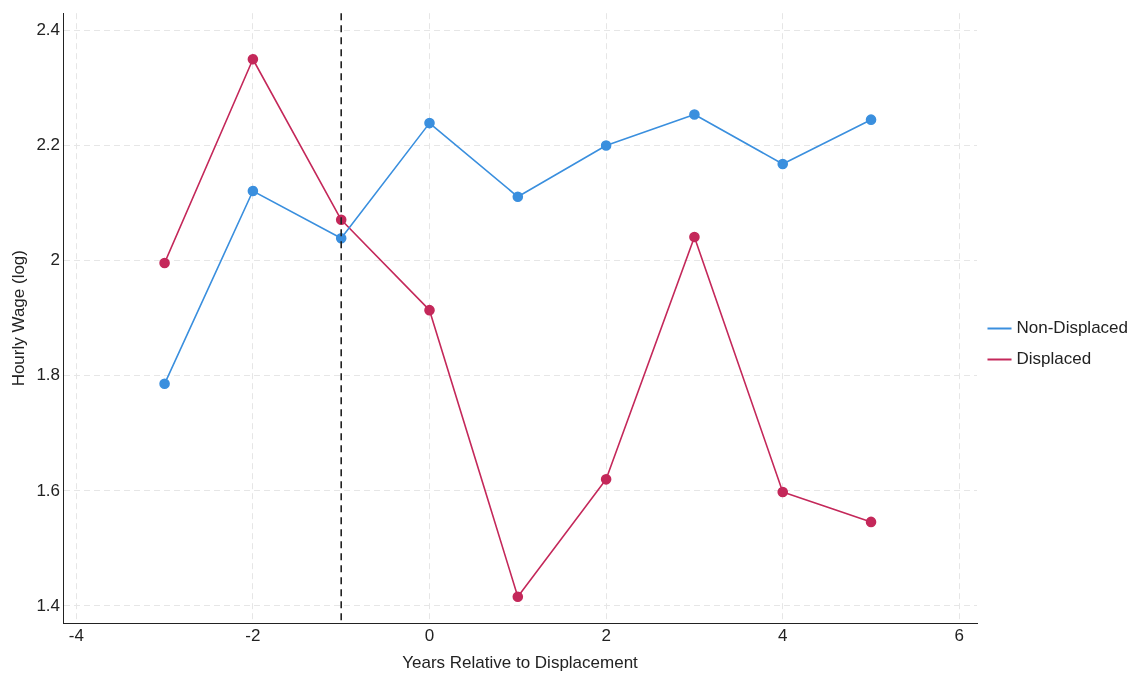 The height and width of the screenshot is (683, 1148). What do you see at coordinates (520, 663) in the screenshot?
I see `x-axis-title: Years Relative to Displacement` at bounding box center [520, 663].